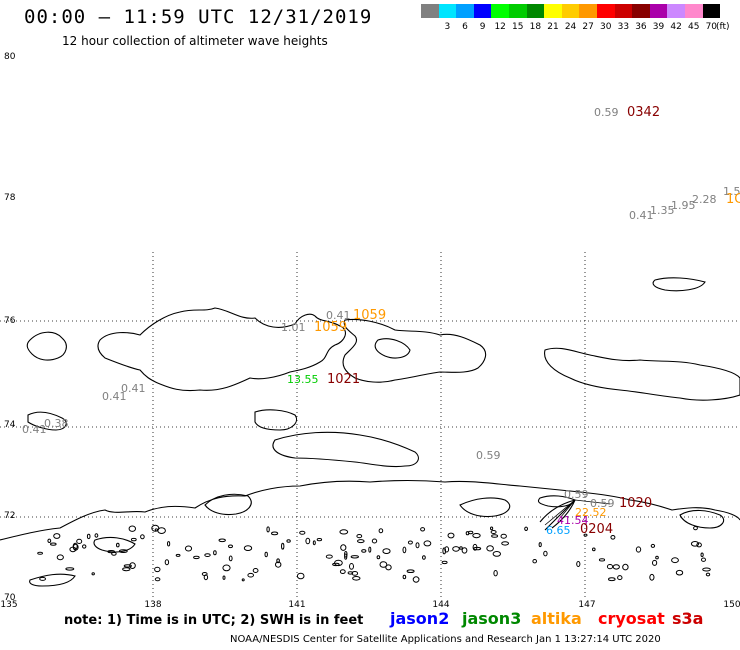 The height and width of the screenshot is (650, 740). I want to click on wave-value: 1.5, so click(731, 191).